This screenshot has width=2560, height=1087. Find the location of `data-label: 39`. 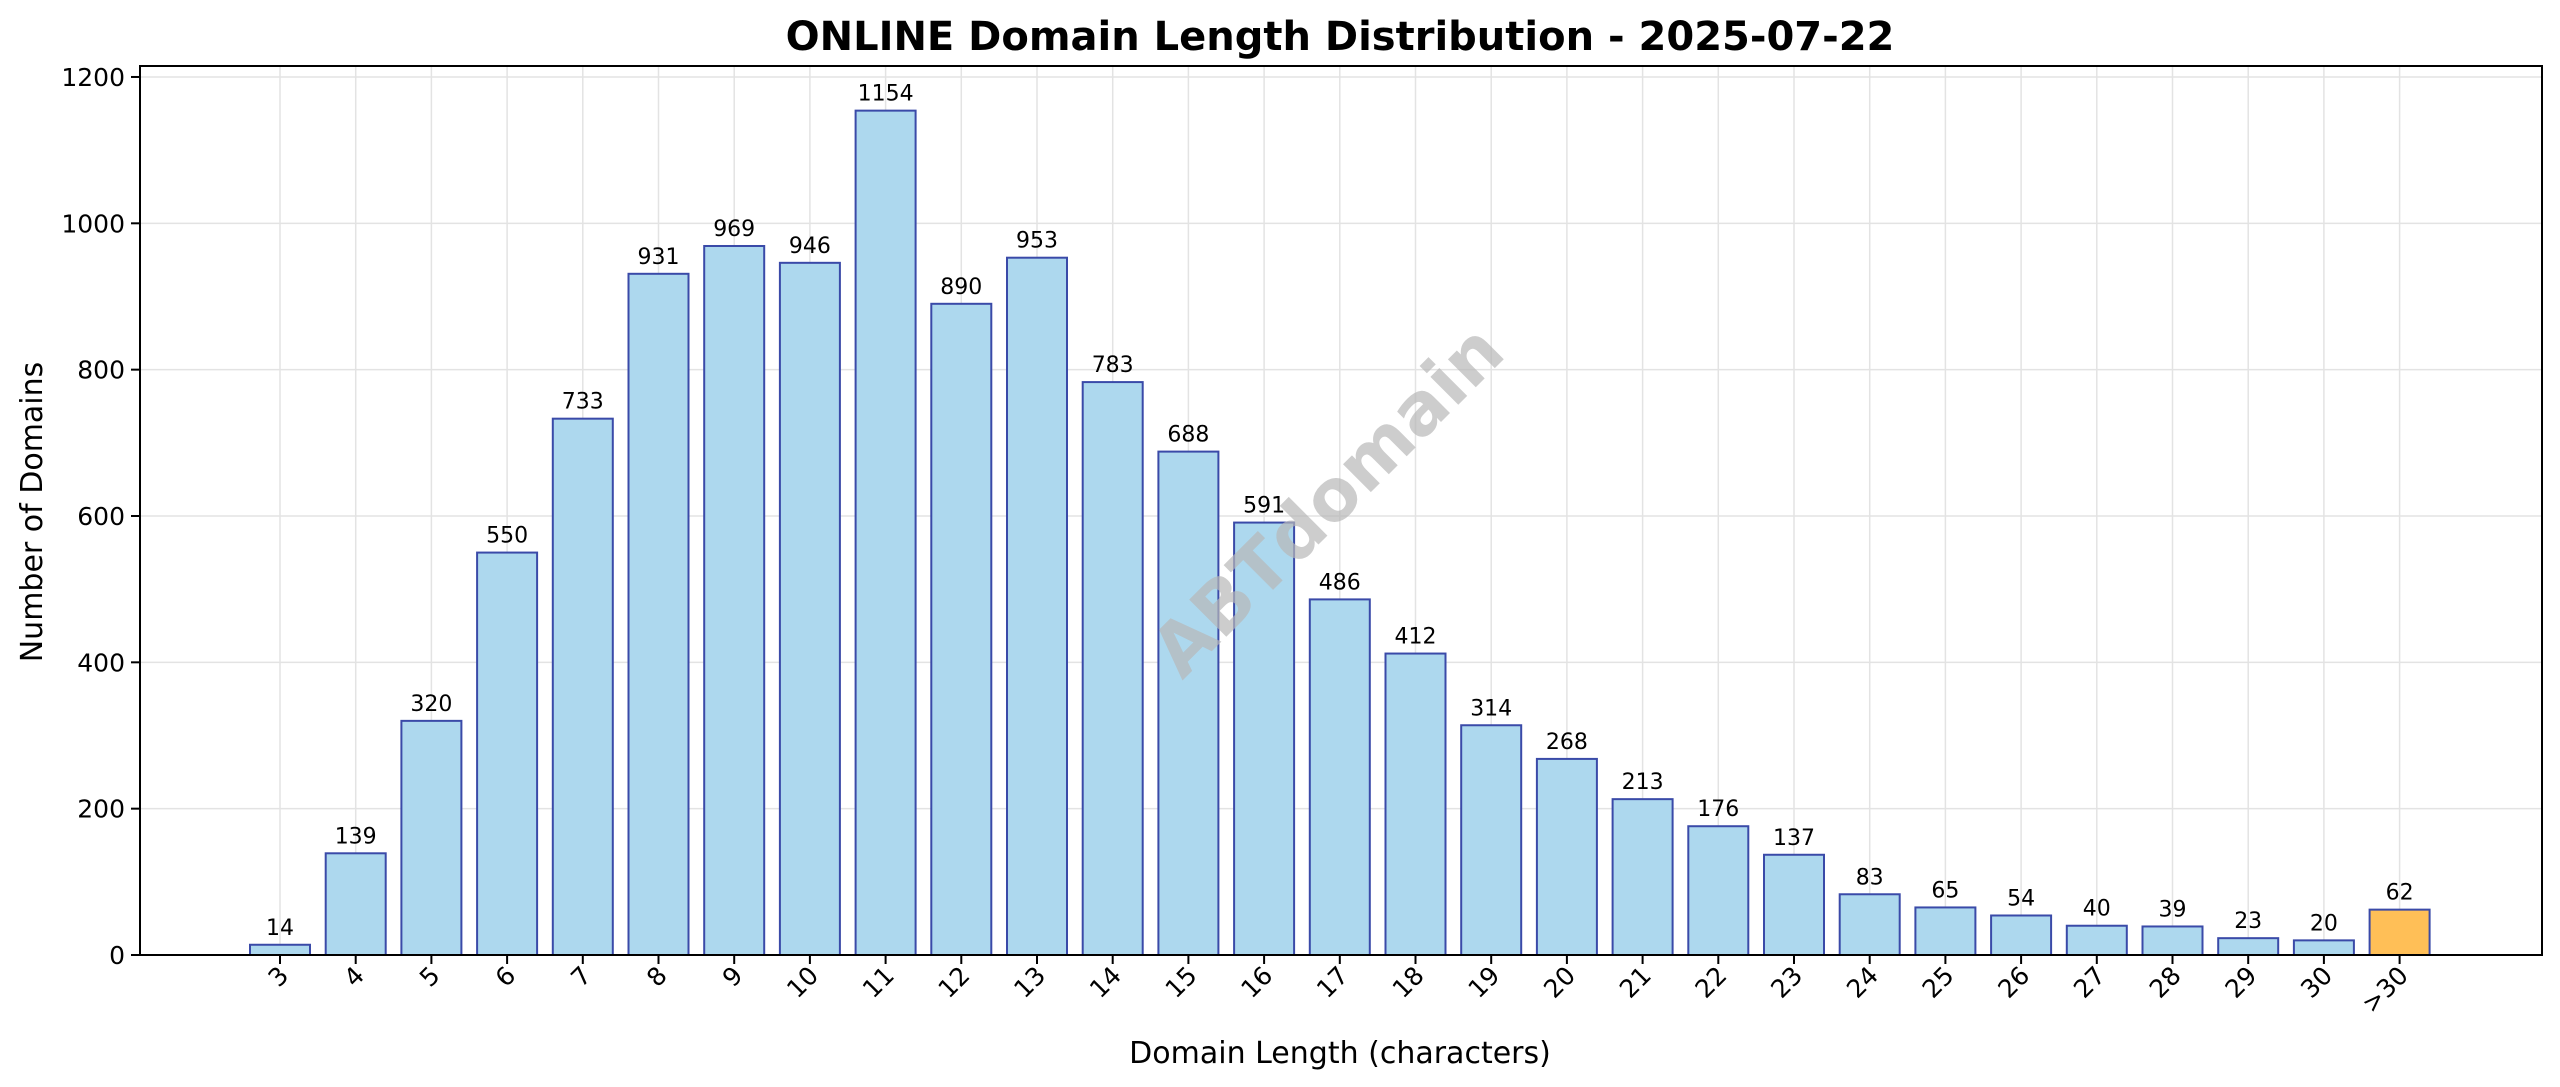

data-label: 39 is located at coordinates (2173, 909).